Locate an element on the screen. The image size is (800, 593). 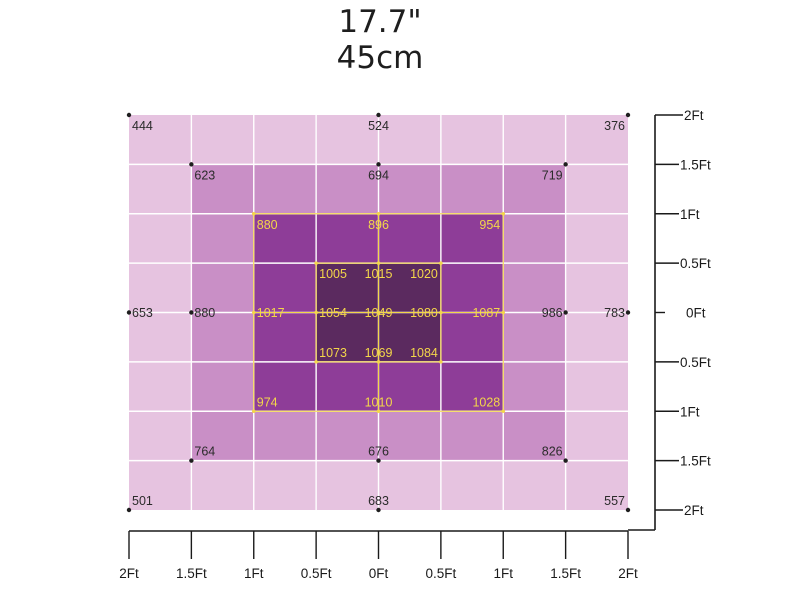
measurement-value-label: 954 is located at coordinates (489, 225).